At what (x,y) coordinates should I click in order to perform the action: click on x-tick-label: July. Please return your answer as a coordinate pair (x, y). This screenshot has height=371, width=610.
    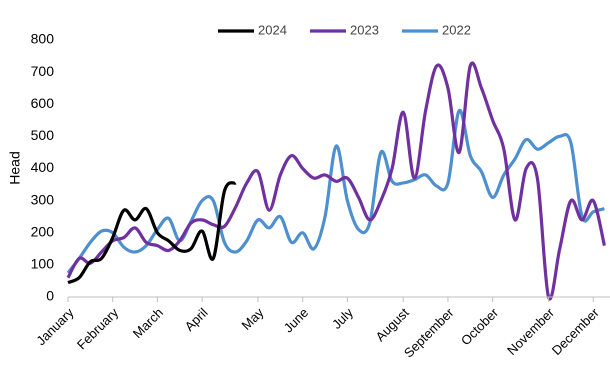
    Looking at the image, I should click on (342, 318).